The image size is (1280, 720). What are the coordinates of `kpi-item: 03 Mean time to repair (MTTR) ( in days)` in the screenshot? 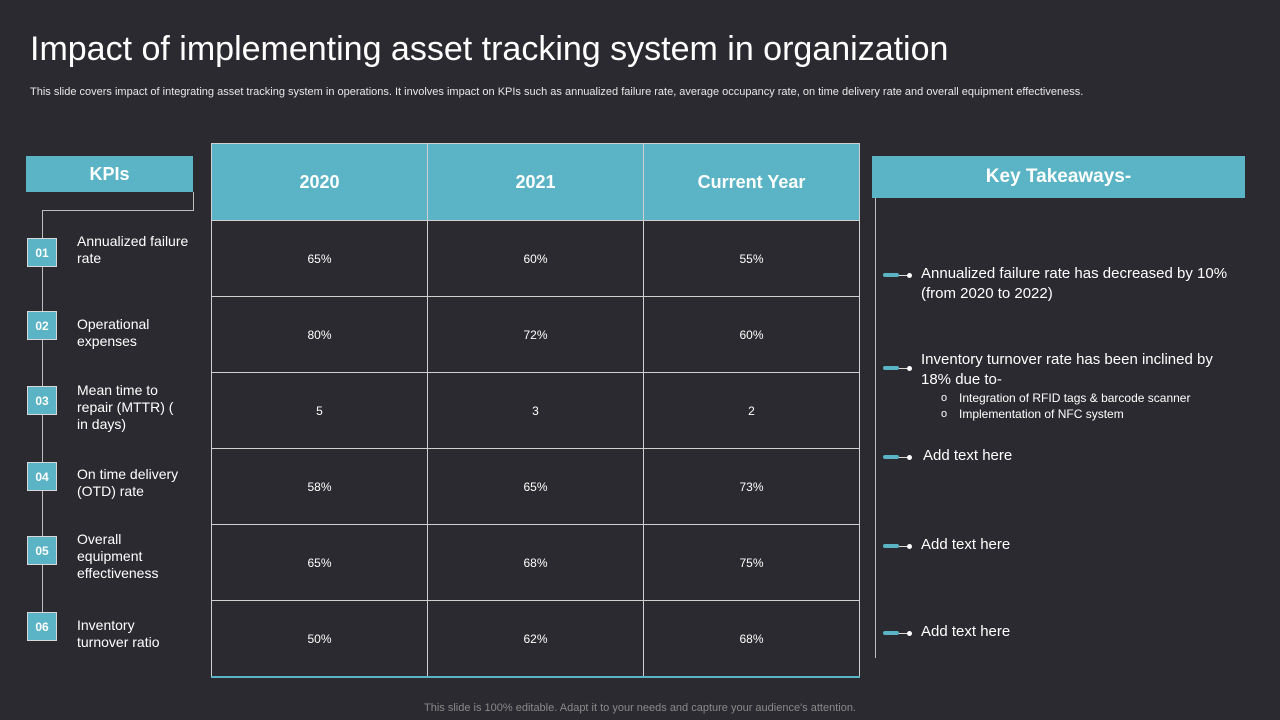 It's located at (117, 412).